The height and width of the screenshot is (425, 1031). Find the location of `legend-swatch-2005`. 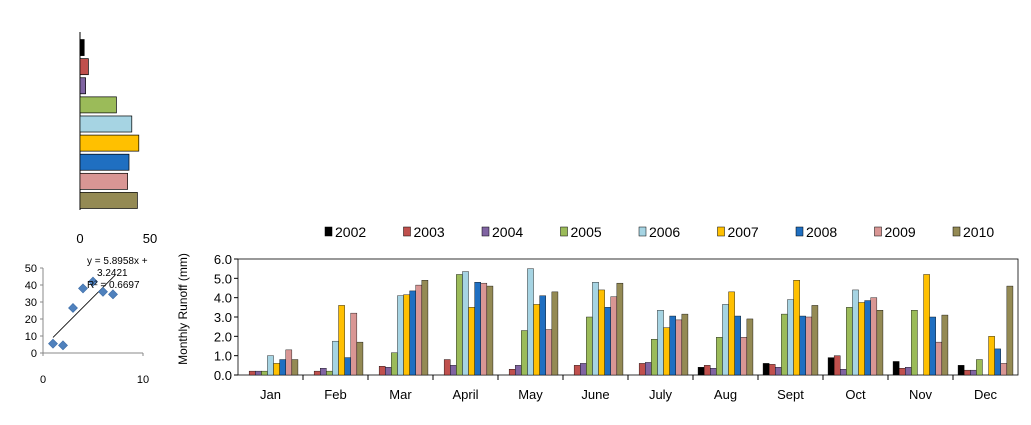

legend-swatch-2005 is located at coordinates (564, 231).